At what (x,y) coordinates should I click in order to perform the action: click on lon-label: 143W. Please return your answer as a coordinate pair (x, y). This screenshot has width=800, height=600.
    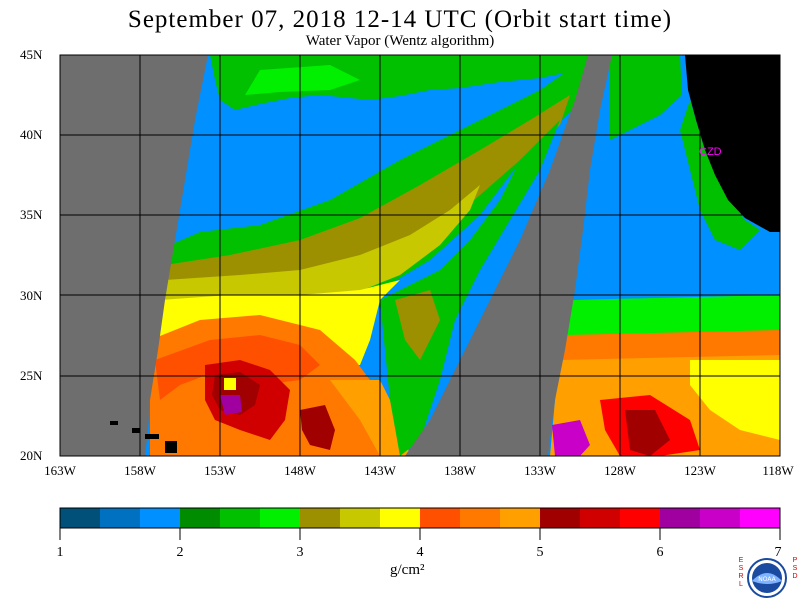
    Looking at the image, I should click on (380, 470).